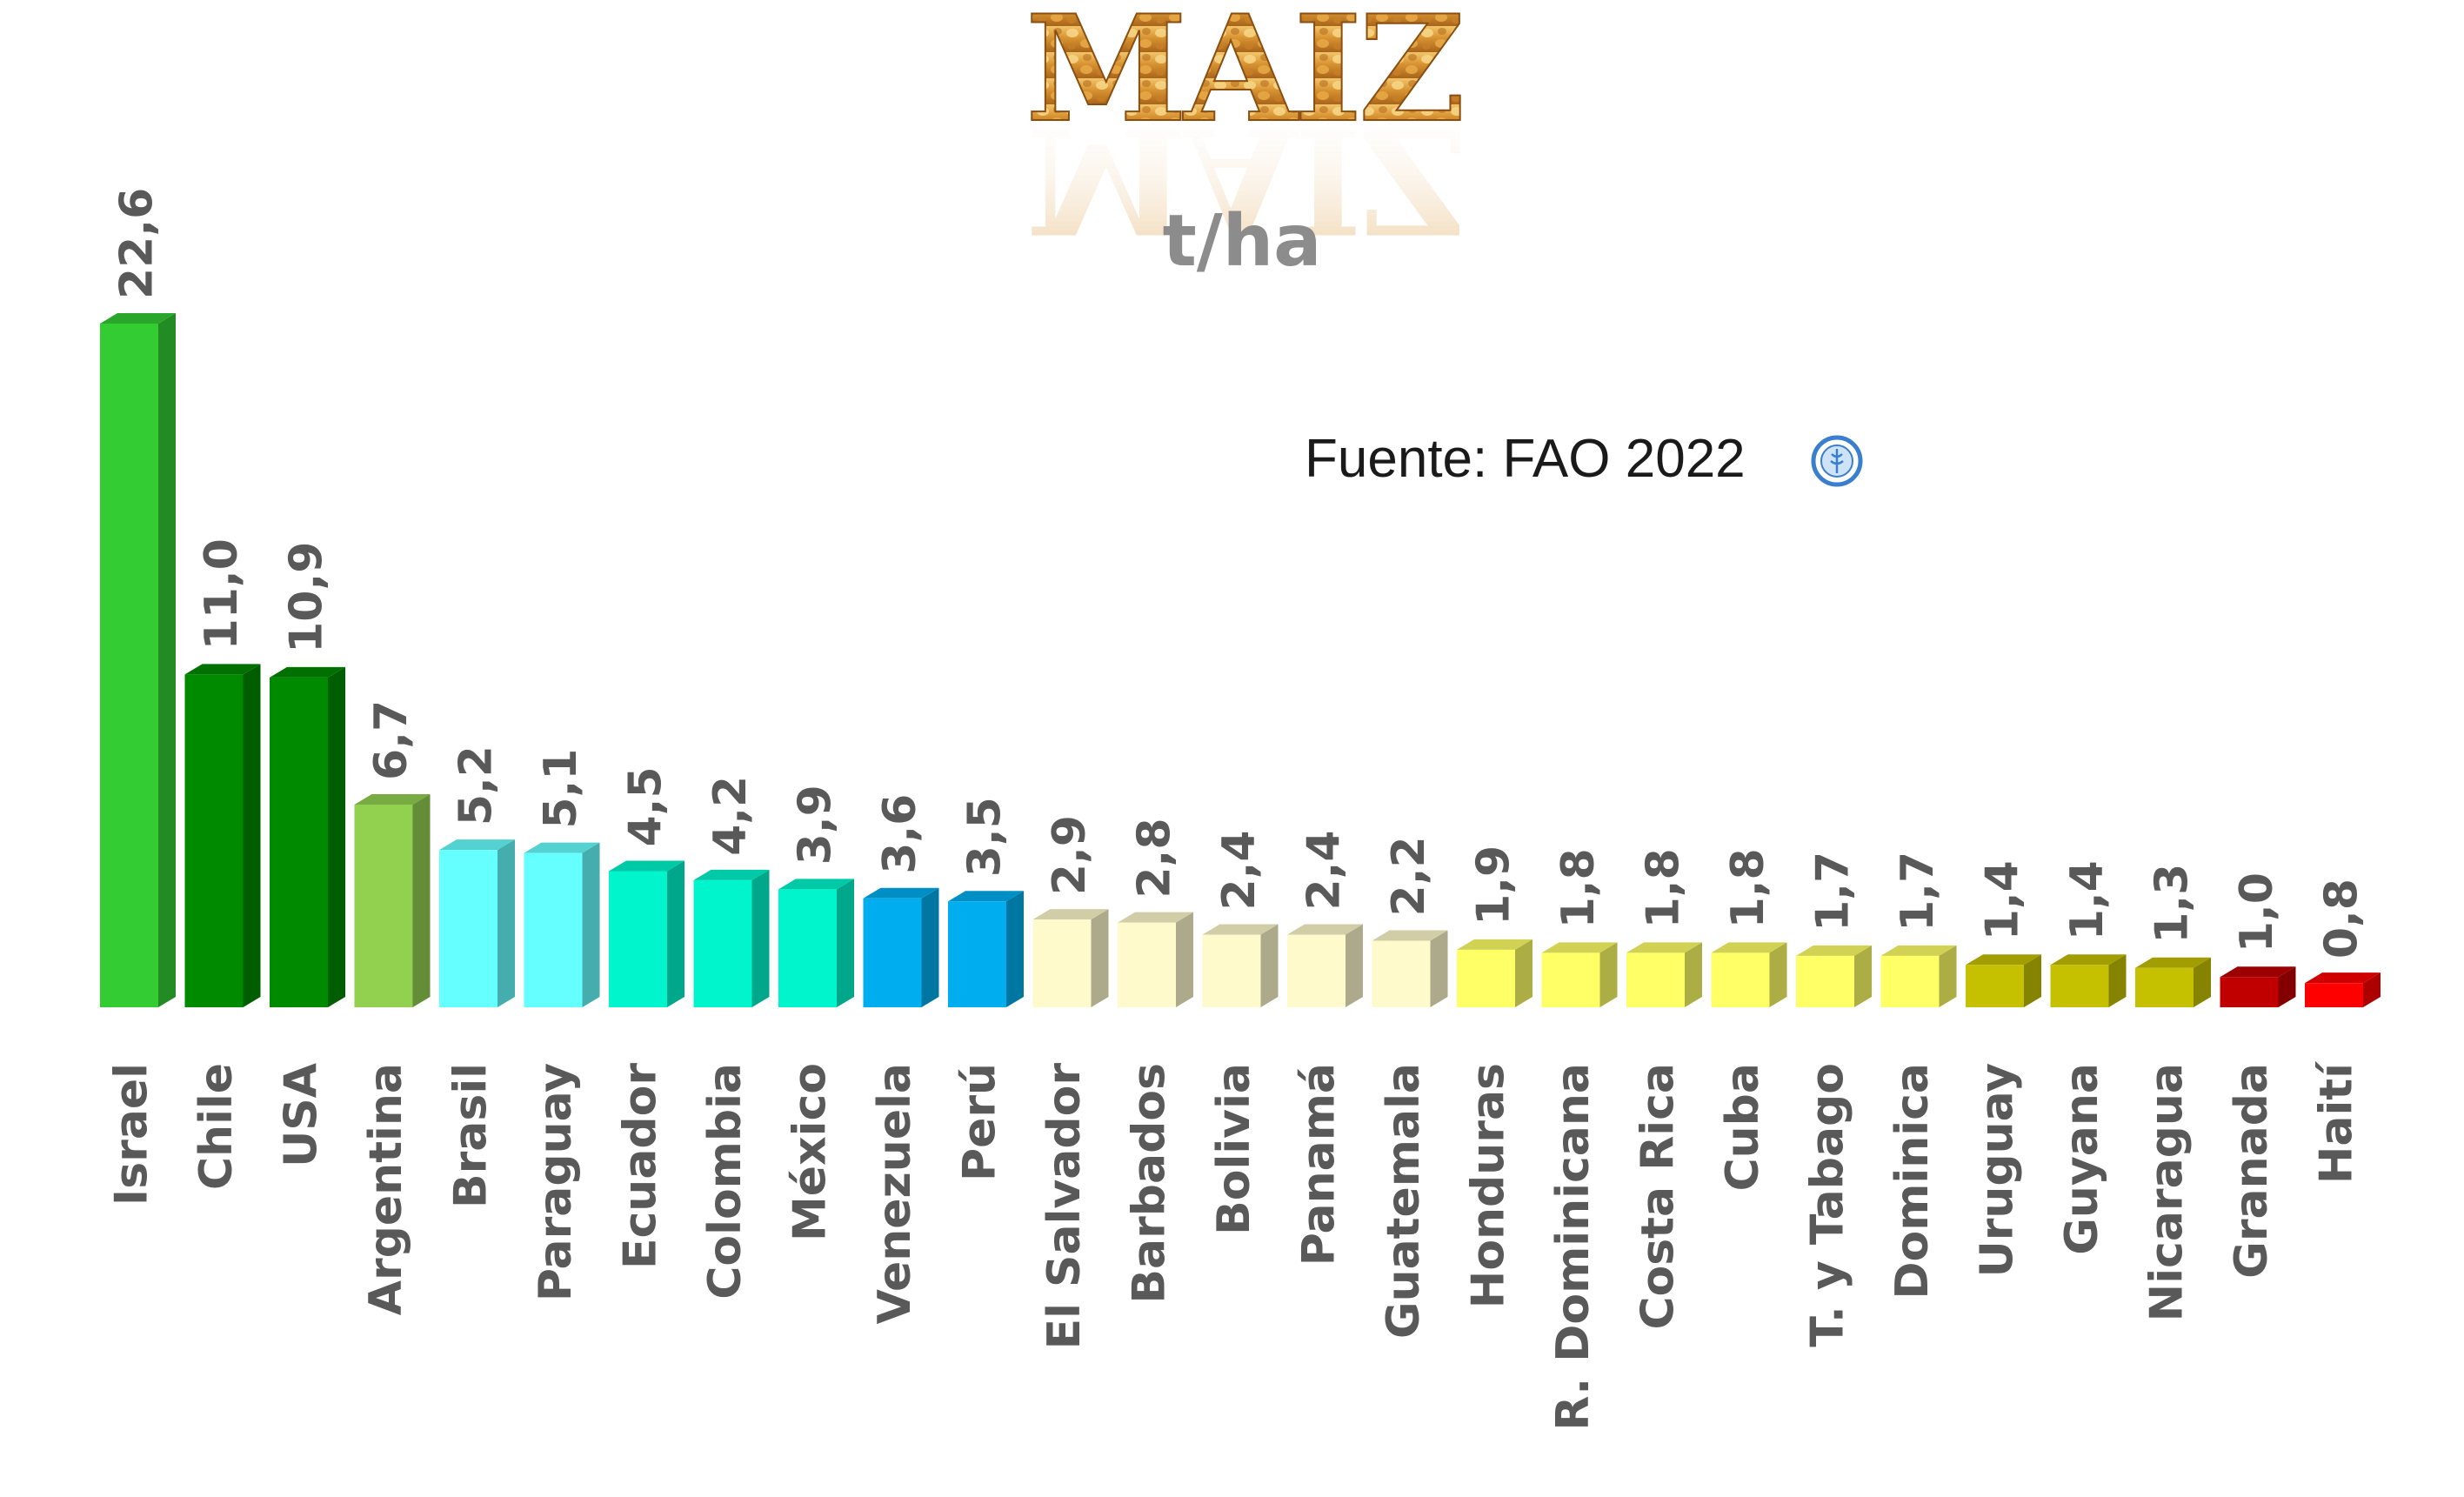  I want to click on x-tick-label: Uruguay, so click(1998, 1170).